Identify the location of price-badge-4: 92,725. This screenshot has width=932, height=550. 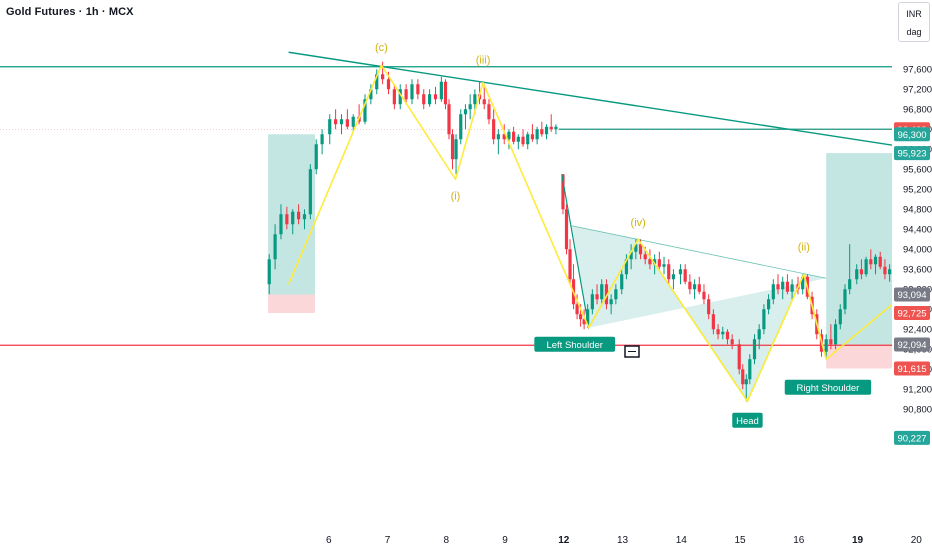
(911, 314).